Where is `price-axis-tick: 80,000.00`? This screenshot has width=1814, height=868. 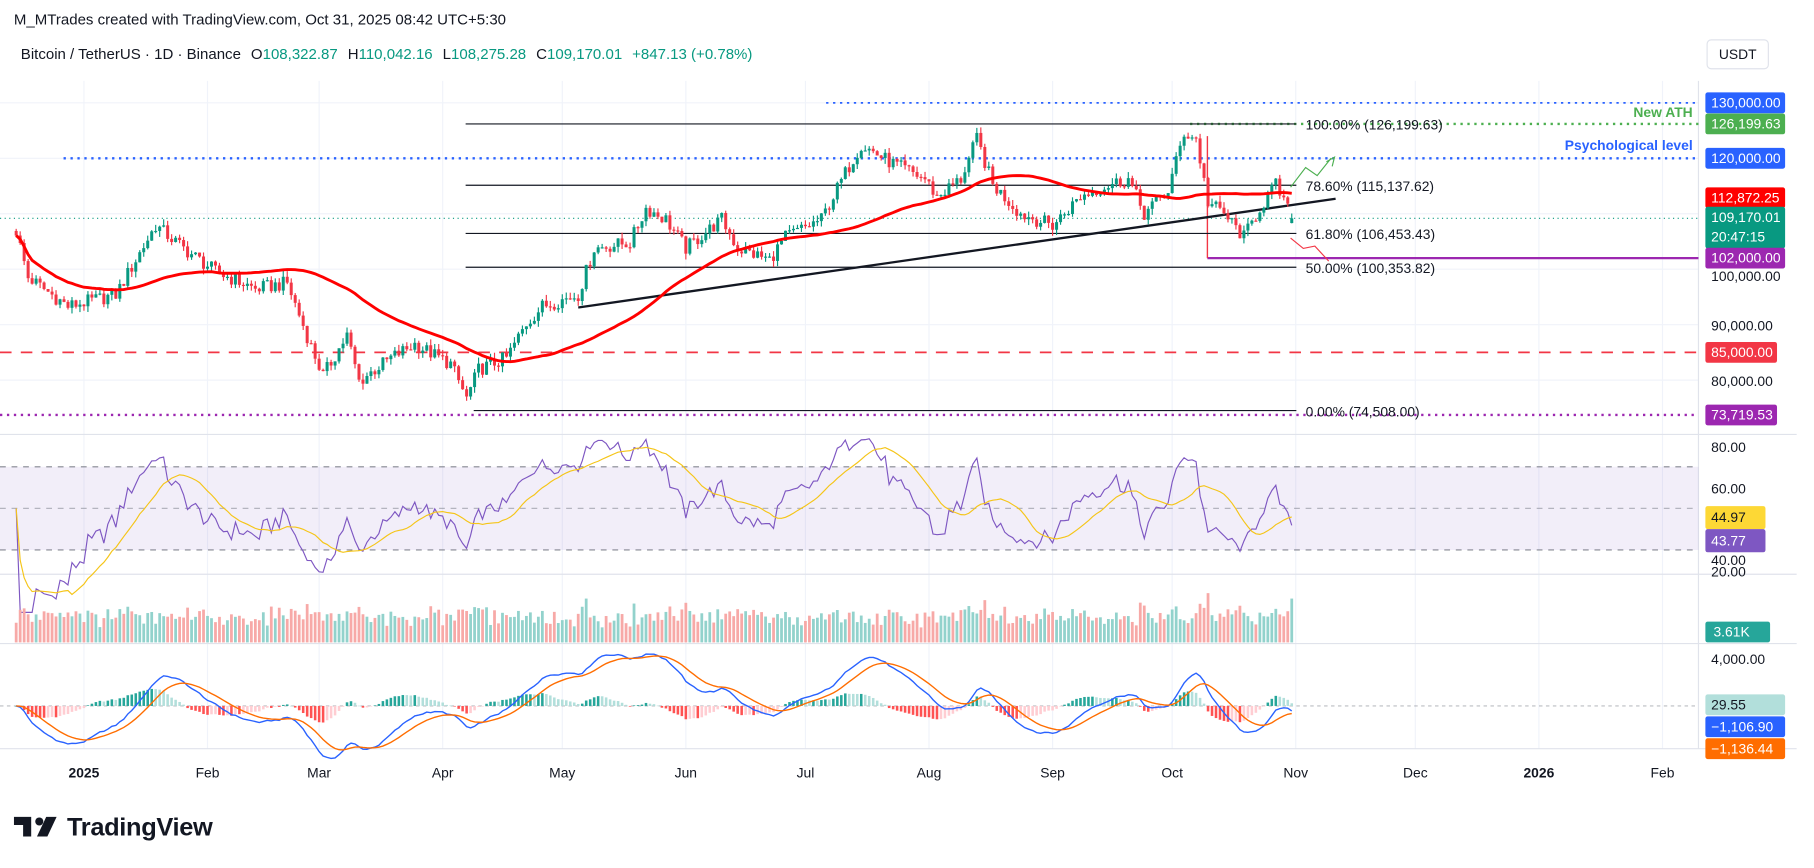
price-axis-tick: 80,000.00 is located at coordinates (1742, 381).